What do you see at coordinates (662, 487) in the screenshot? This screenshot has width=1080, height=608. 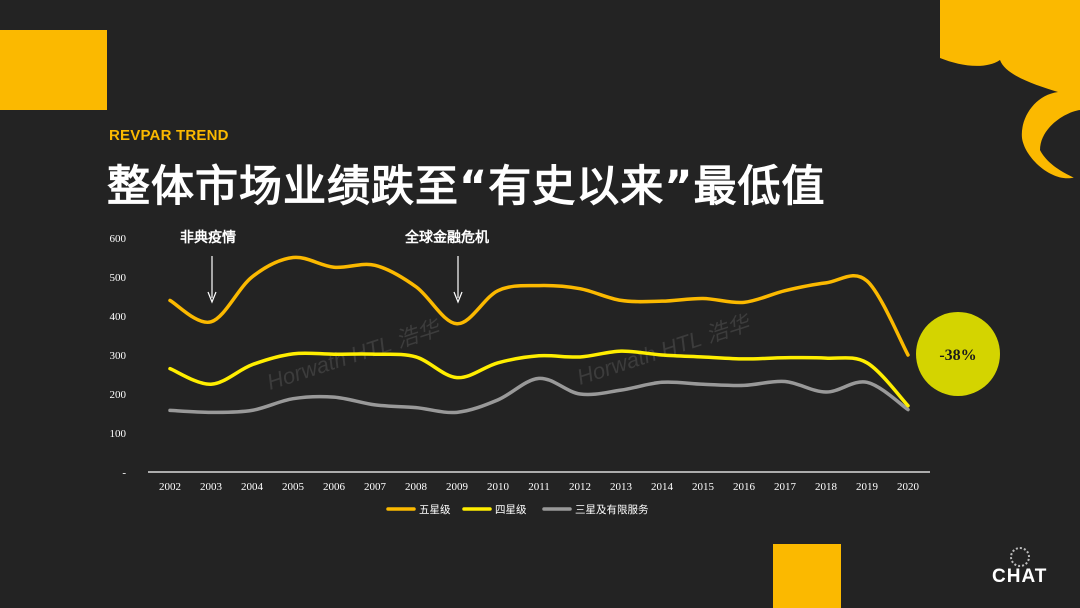 I see `x-tick-label: 2014` at bounding box center [662, 487].